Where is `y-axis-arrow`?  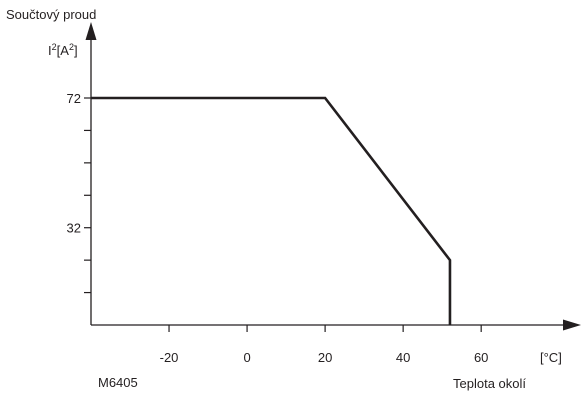
y-axis-arrow is located at coordinates (91, 31).